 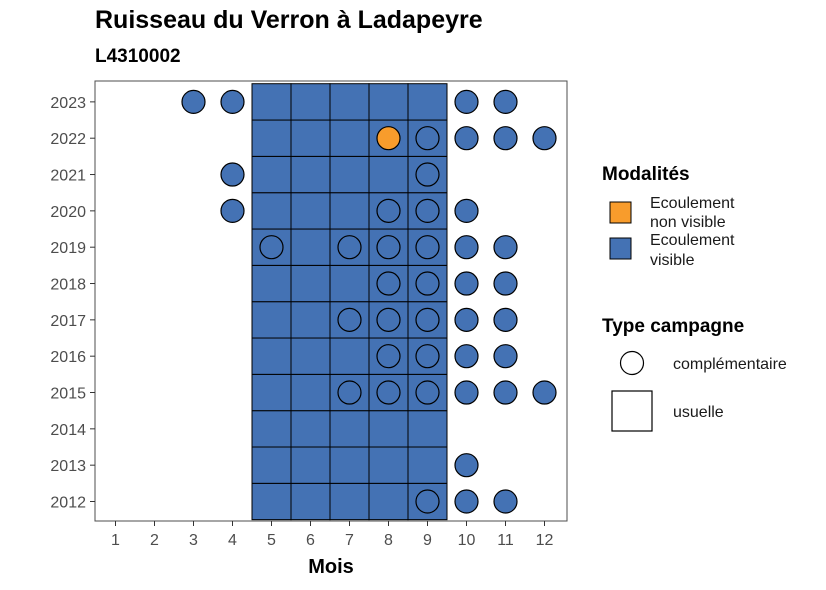 What do you see at coordinates (672, 260) in the screenshot?
I see `legend-label-visible-line2: visible` at bounding box center [672, 260].